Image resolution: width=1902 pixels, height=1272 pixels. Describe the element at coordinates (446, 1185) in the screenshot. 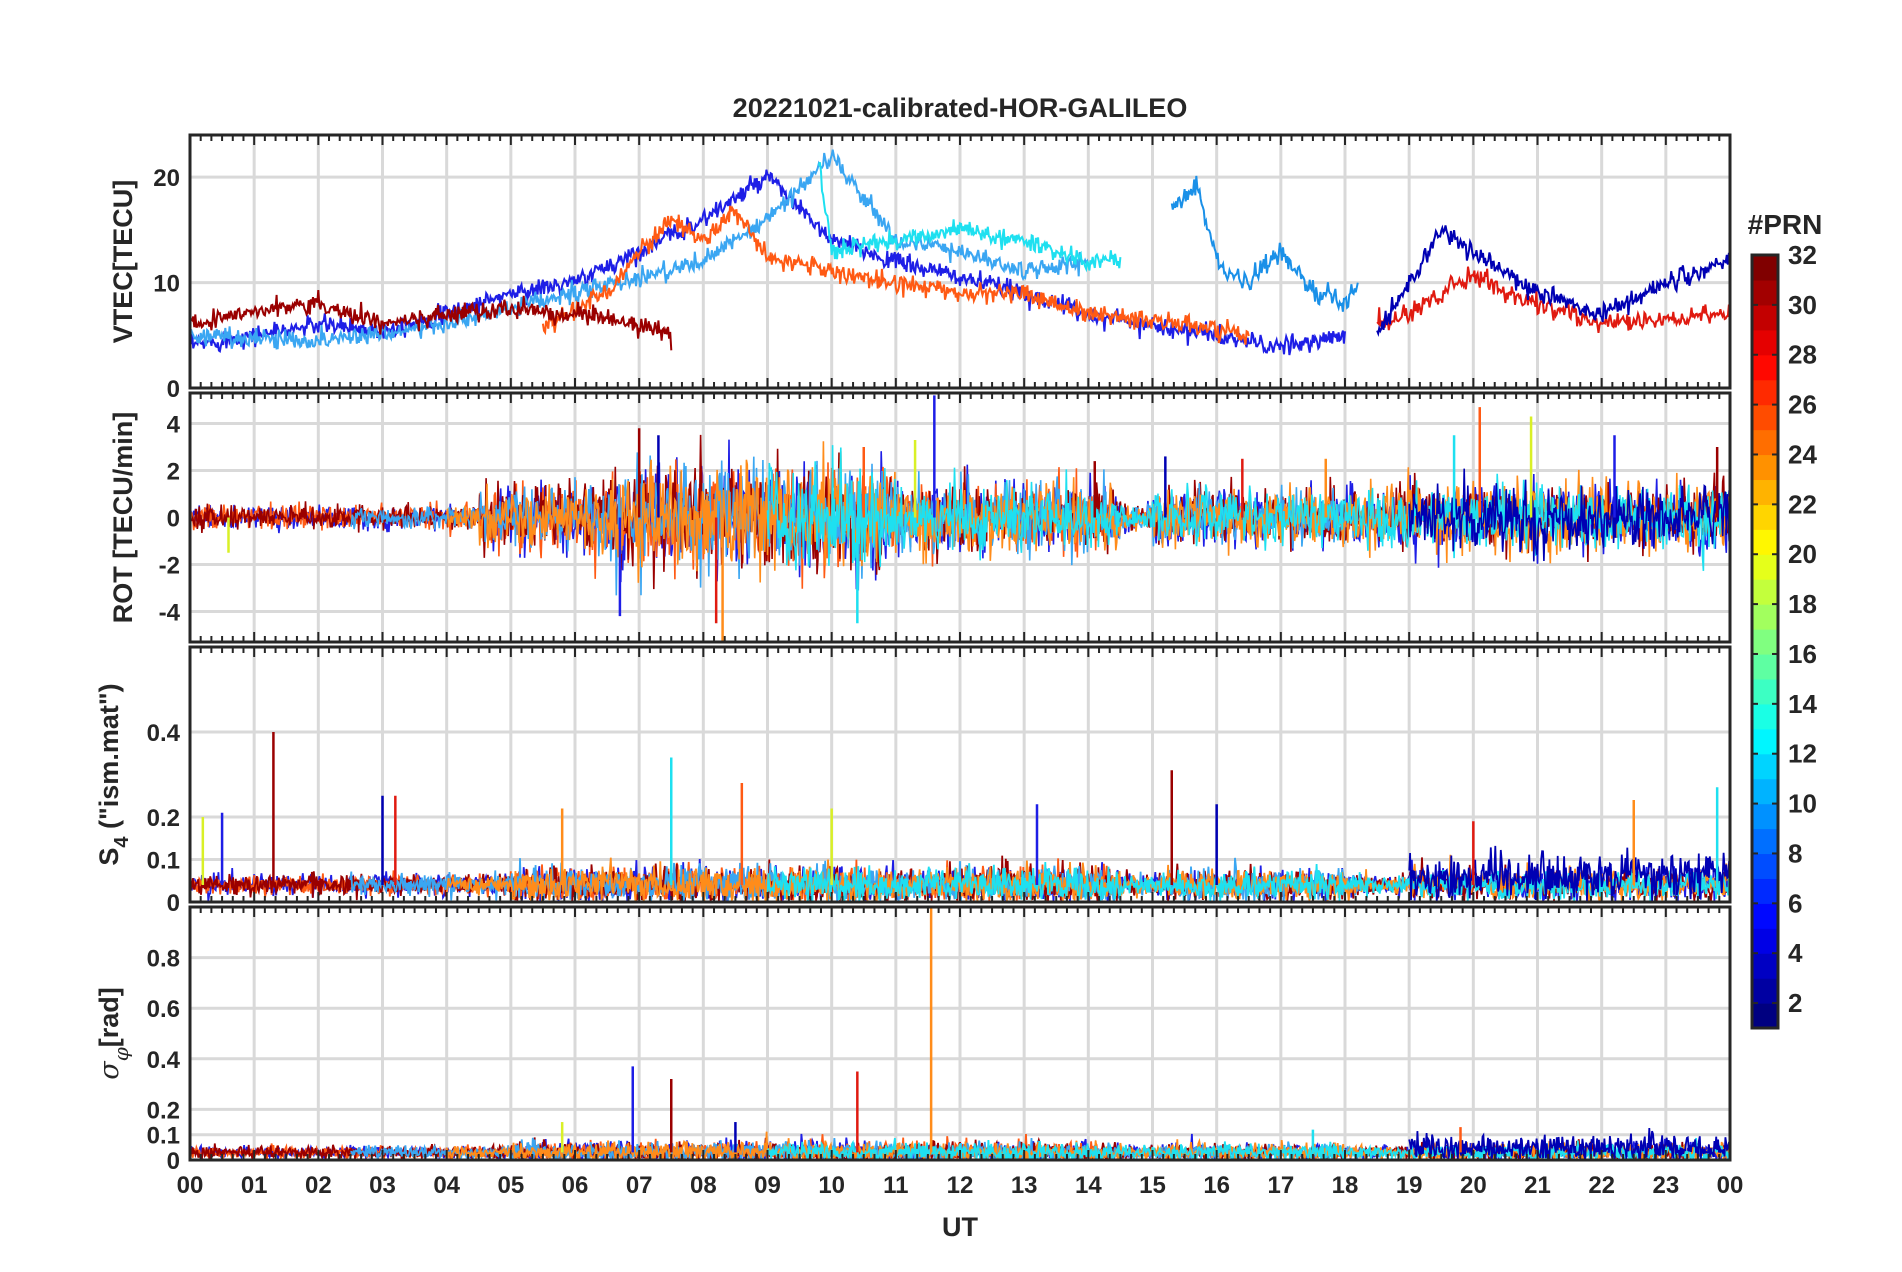

I see `x-tick-label: 04` at that location.